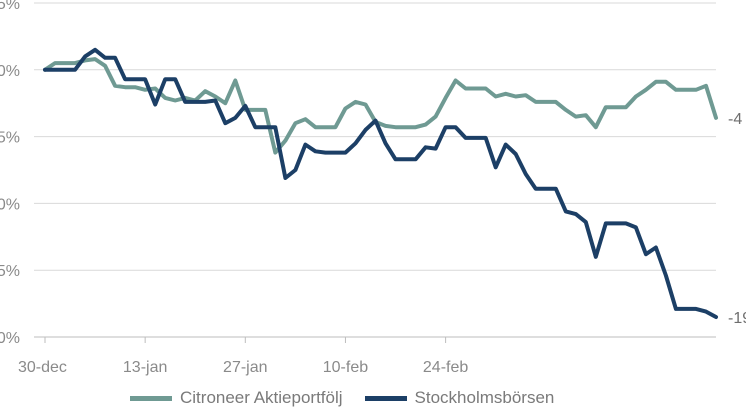  What do you see at coordinates (353, 398) in the screenshot?
I see `legend: Citroneer Aktieportfölj Stockholmsbörsen` at bounding box center [353, 398].